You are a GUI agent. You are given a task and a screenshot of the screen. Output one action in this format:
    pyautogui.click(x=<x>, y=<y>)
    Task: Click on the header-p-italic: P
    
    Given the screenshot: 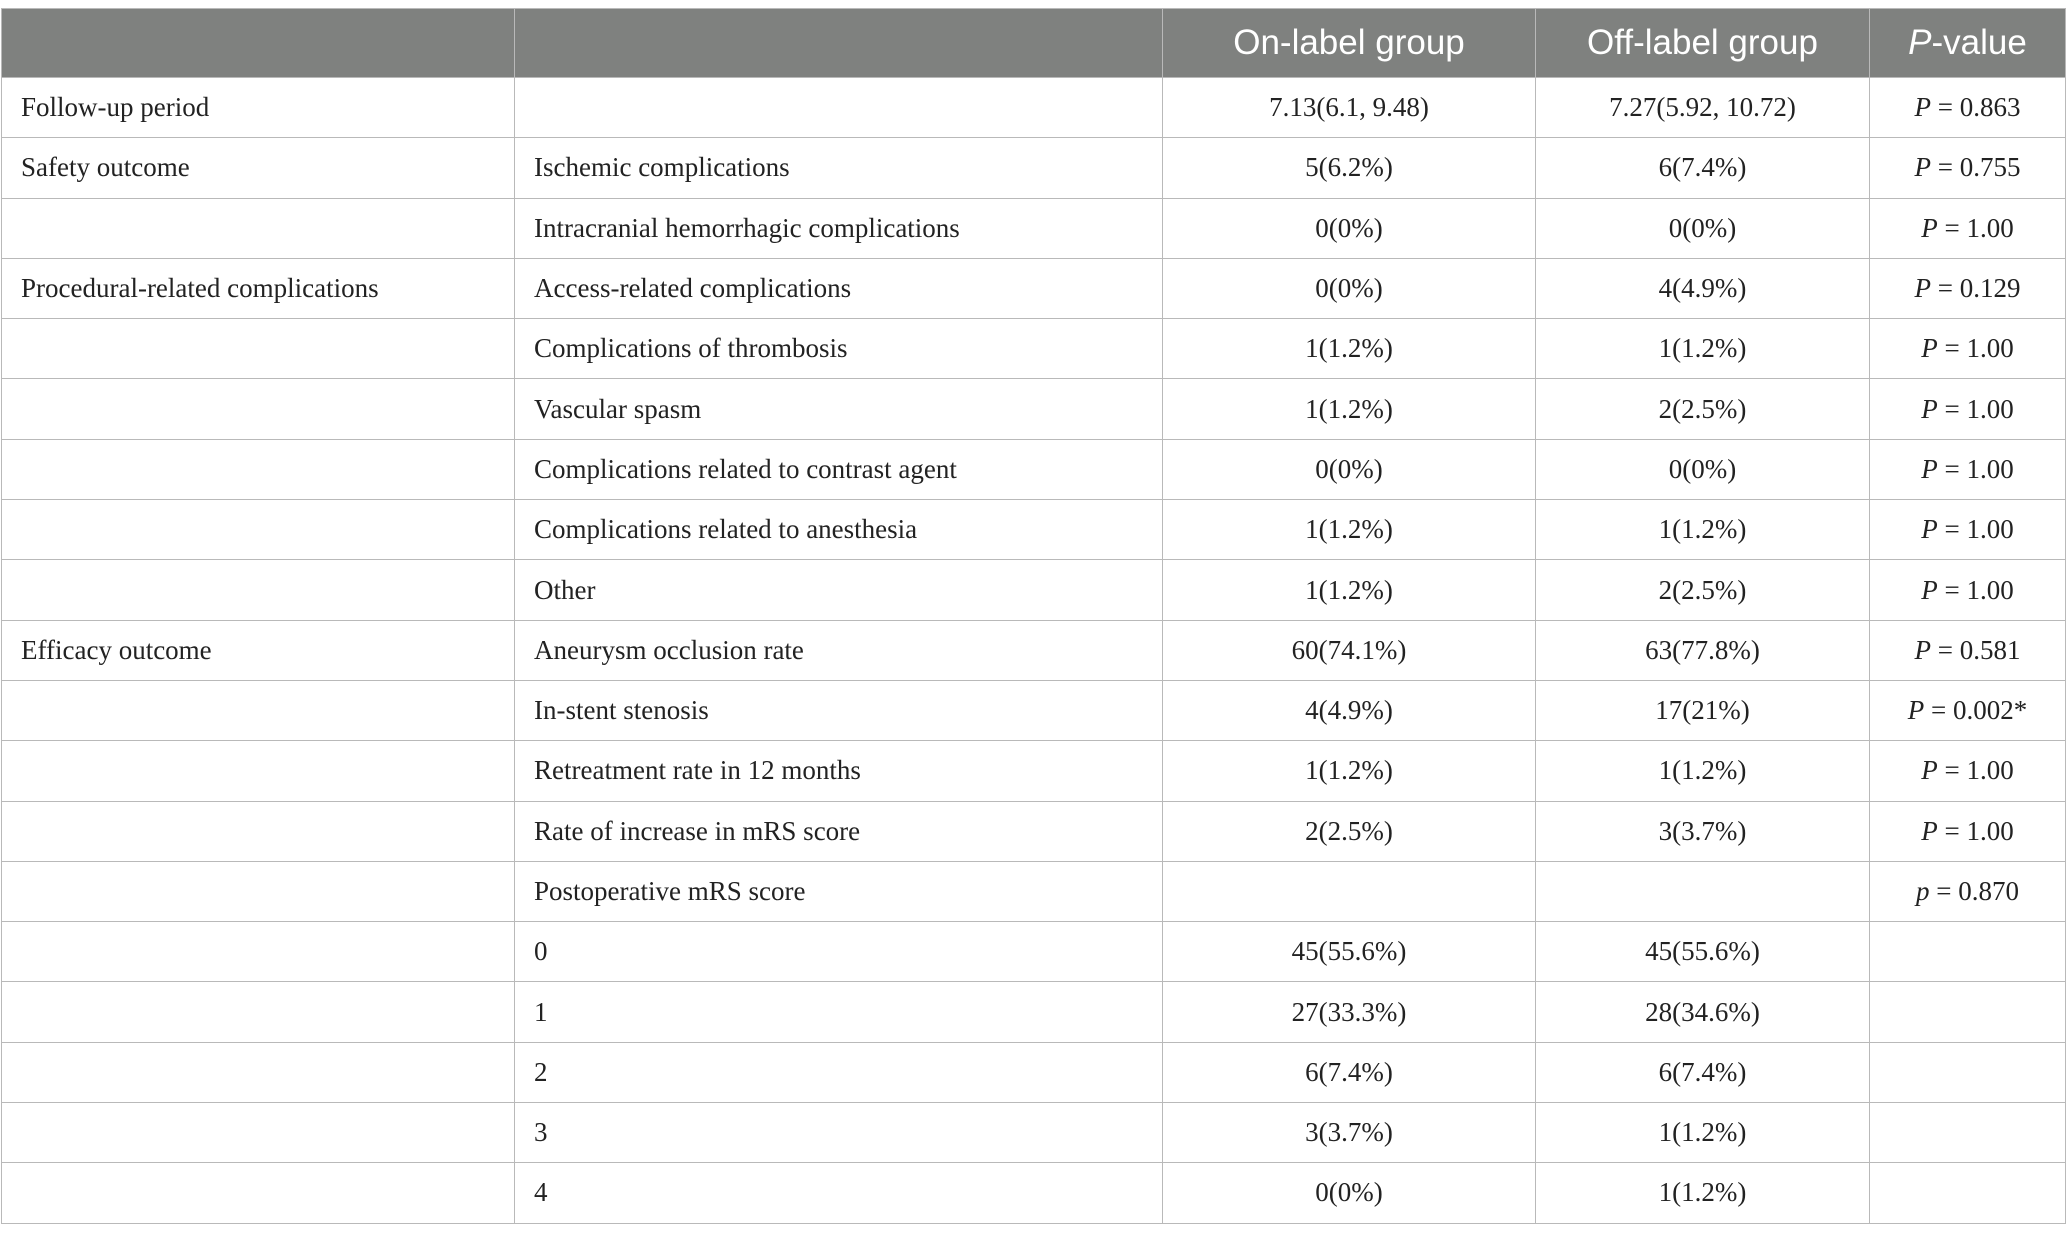 What is the action you would take?
    pyautogui.click(x=1920, y=42)
    